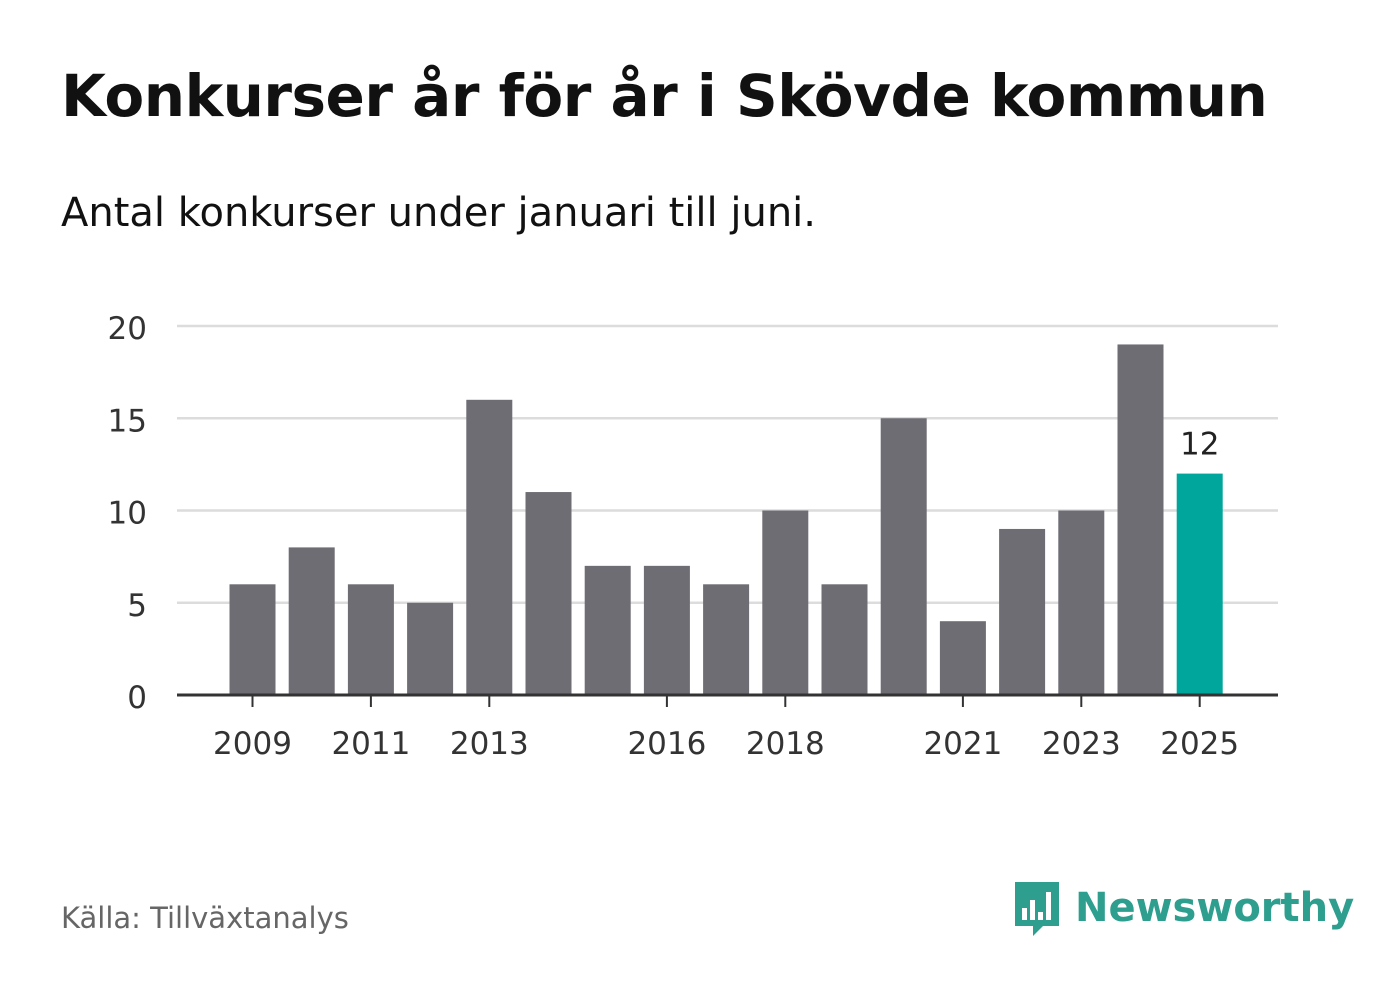  I want to click on y-tick-label: 5, so click(137, 606).